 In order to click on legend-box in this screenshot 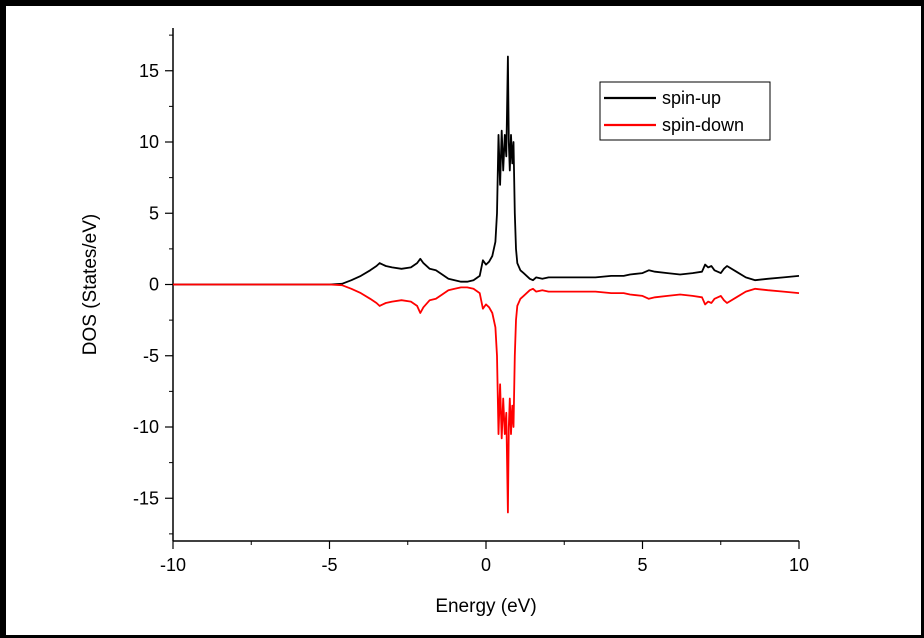, I will do `click(685, 111)`.